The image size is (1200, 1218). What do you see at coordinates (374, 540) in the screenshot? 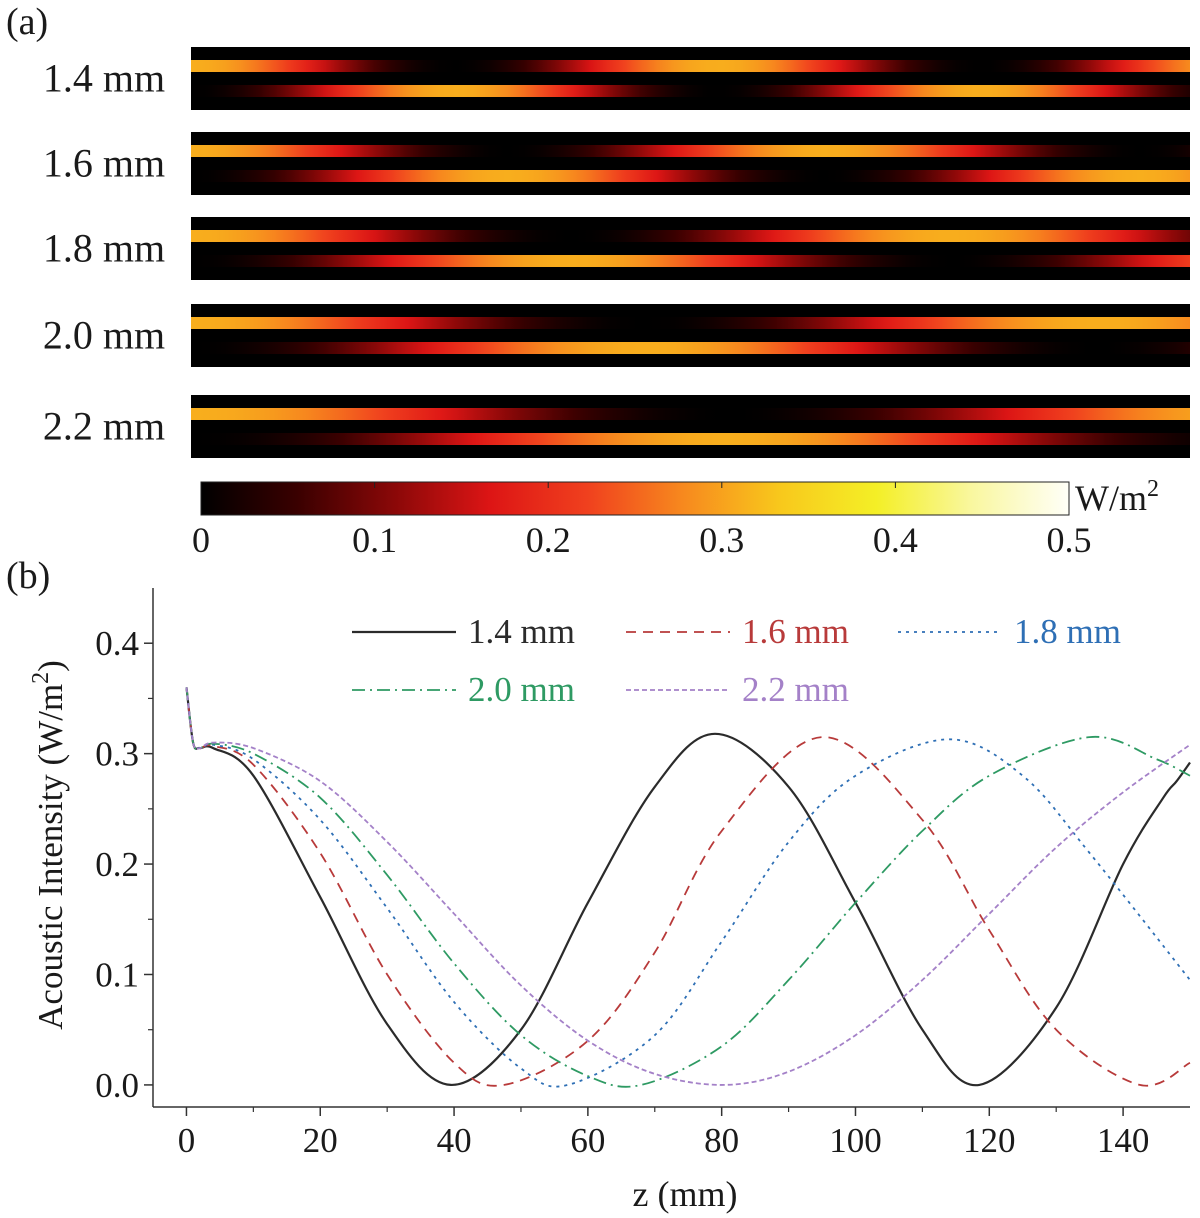
I see `colorbar-tick-label: 0.1` at bounding box center [374, 540].